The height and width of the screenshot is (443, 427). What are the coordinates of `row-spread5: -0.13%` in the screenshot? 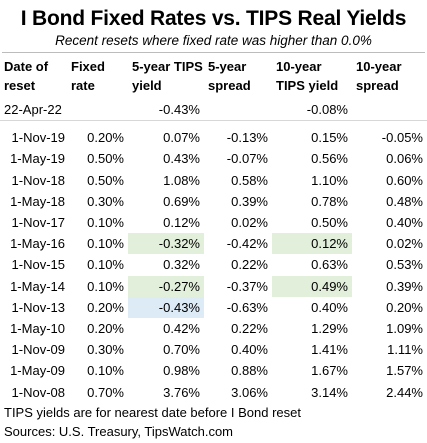 It's located at (247, 138).